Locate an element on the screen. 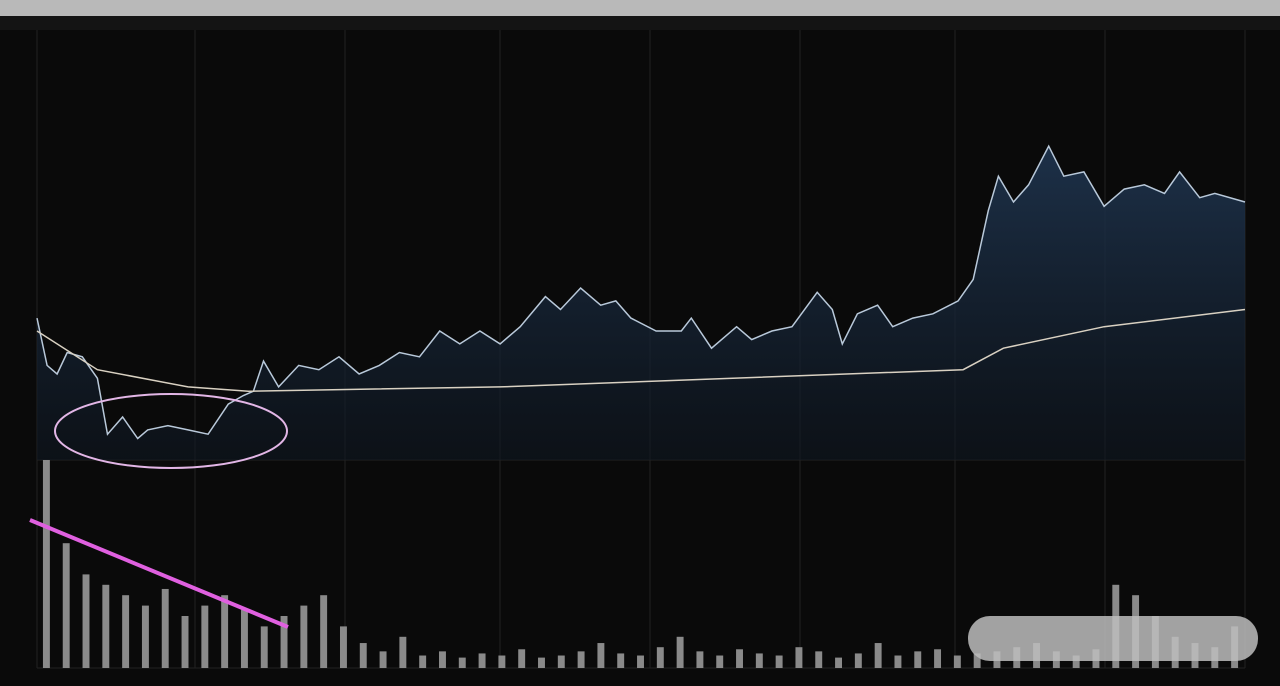  blurred-overlay is located at coordinates (1113, 638).